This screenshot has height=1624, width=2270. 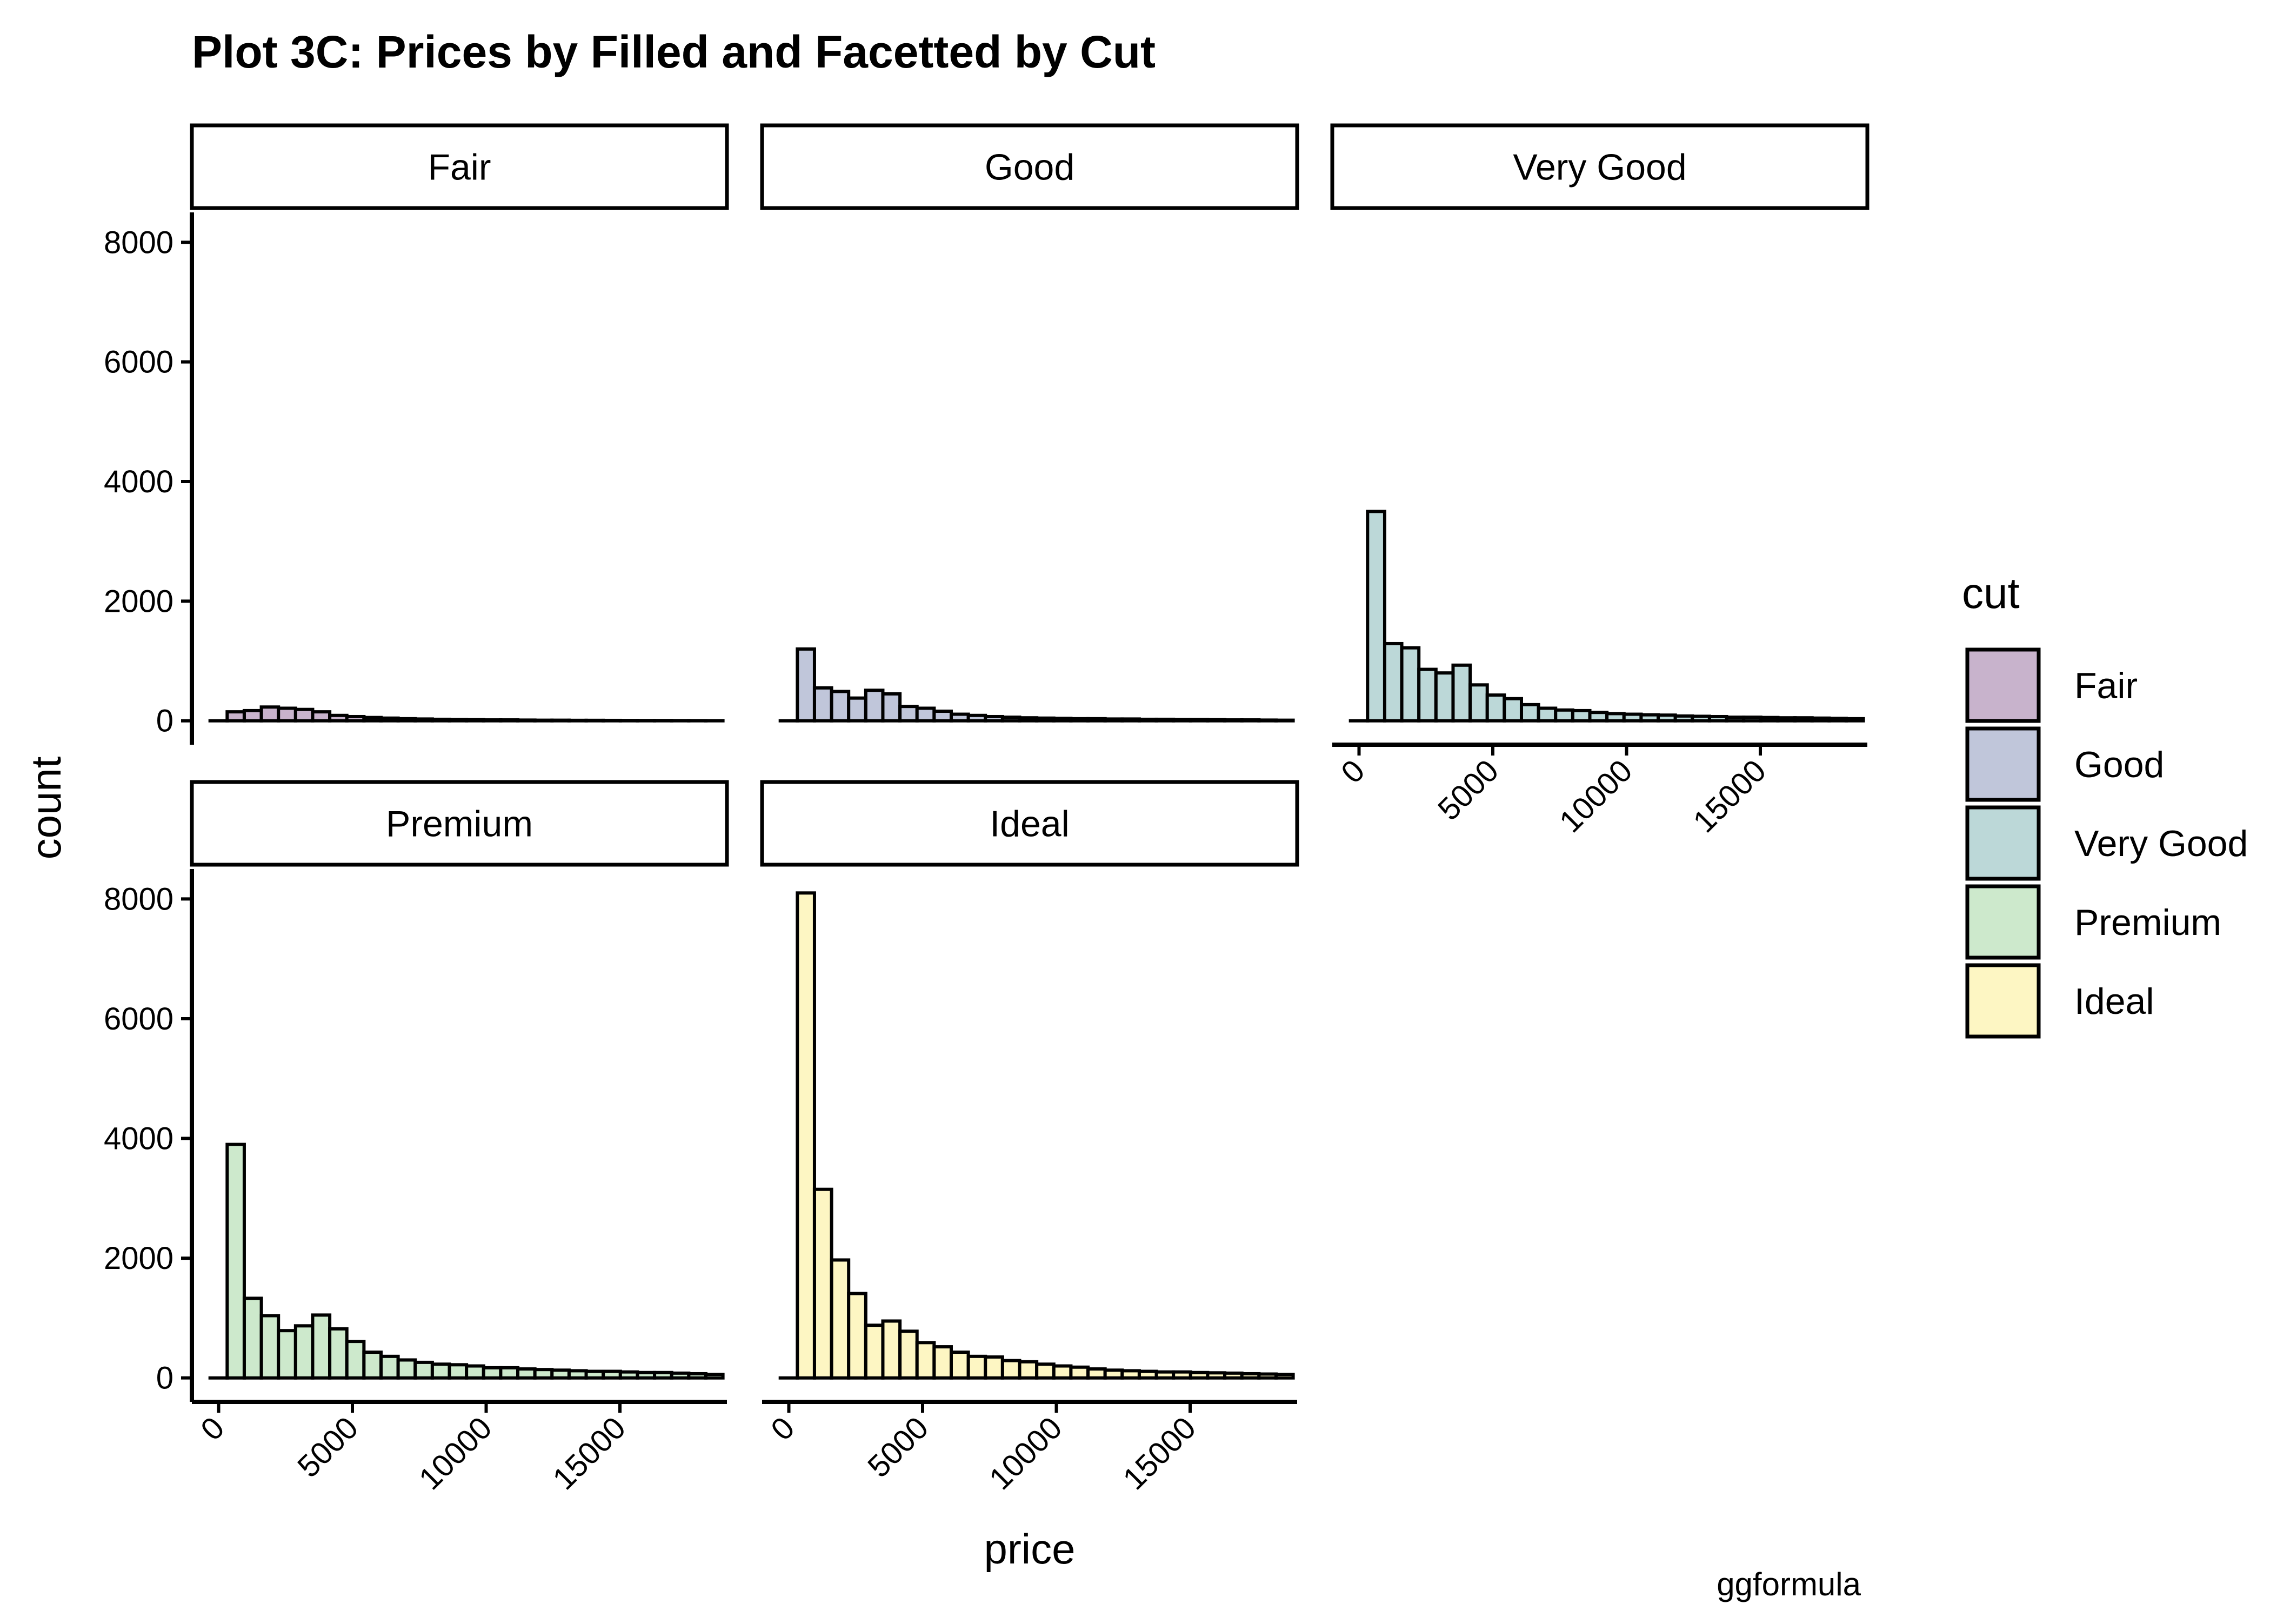 I want to click on histogram-bars-fair, so click(x=466, y=714).